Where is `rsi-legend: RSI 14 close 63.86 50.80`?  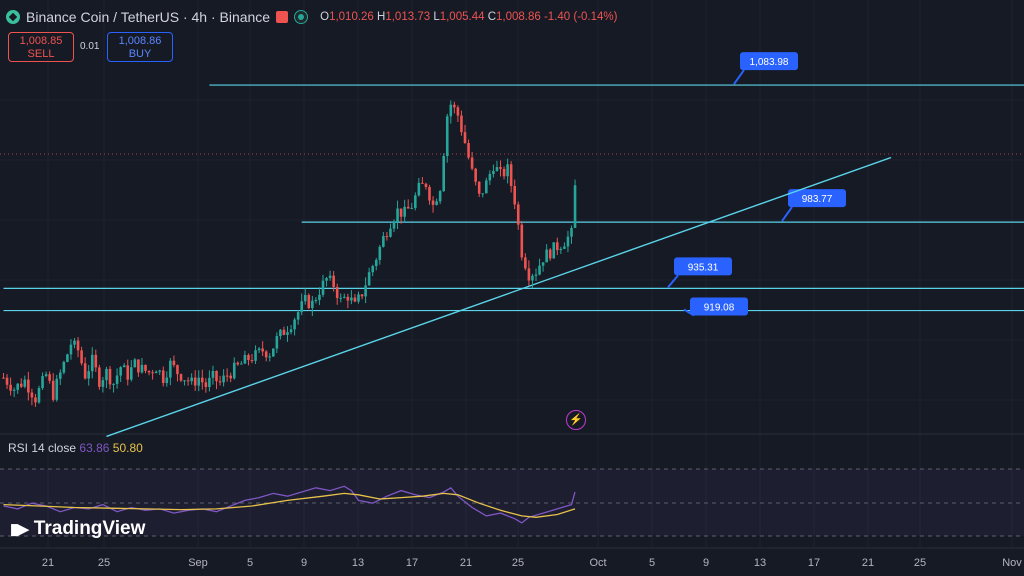 rsi-legend: RSI 14 close 63.86 50.80 is located at coordinates (75, 448).